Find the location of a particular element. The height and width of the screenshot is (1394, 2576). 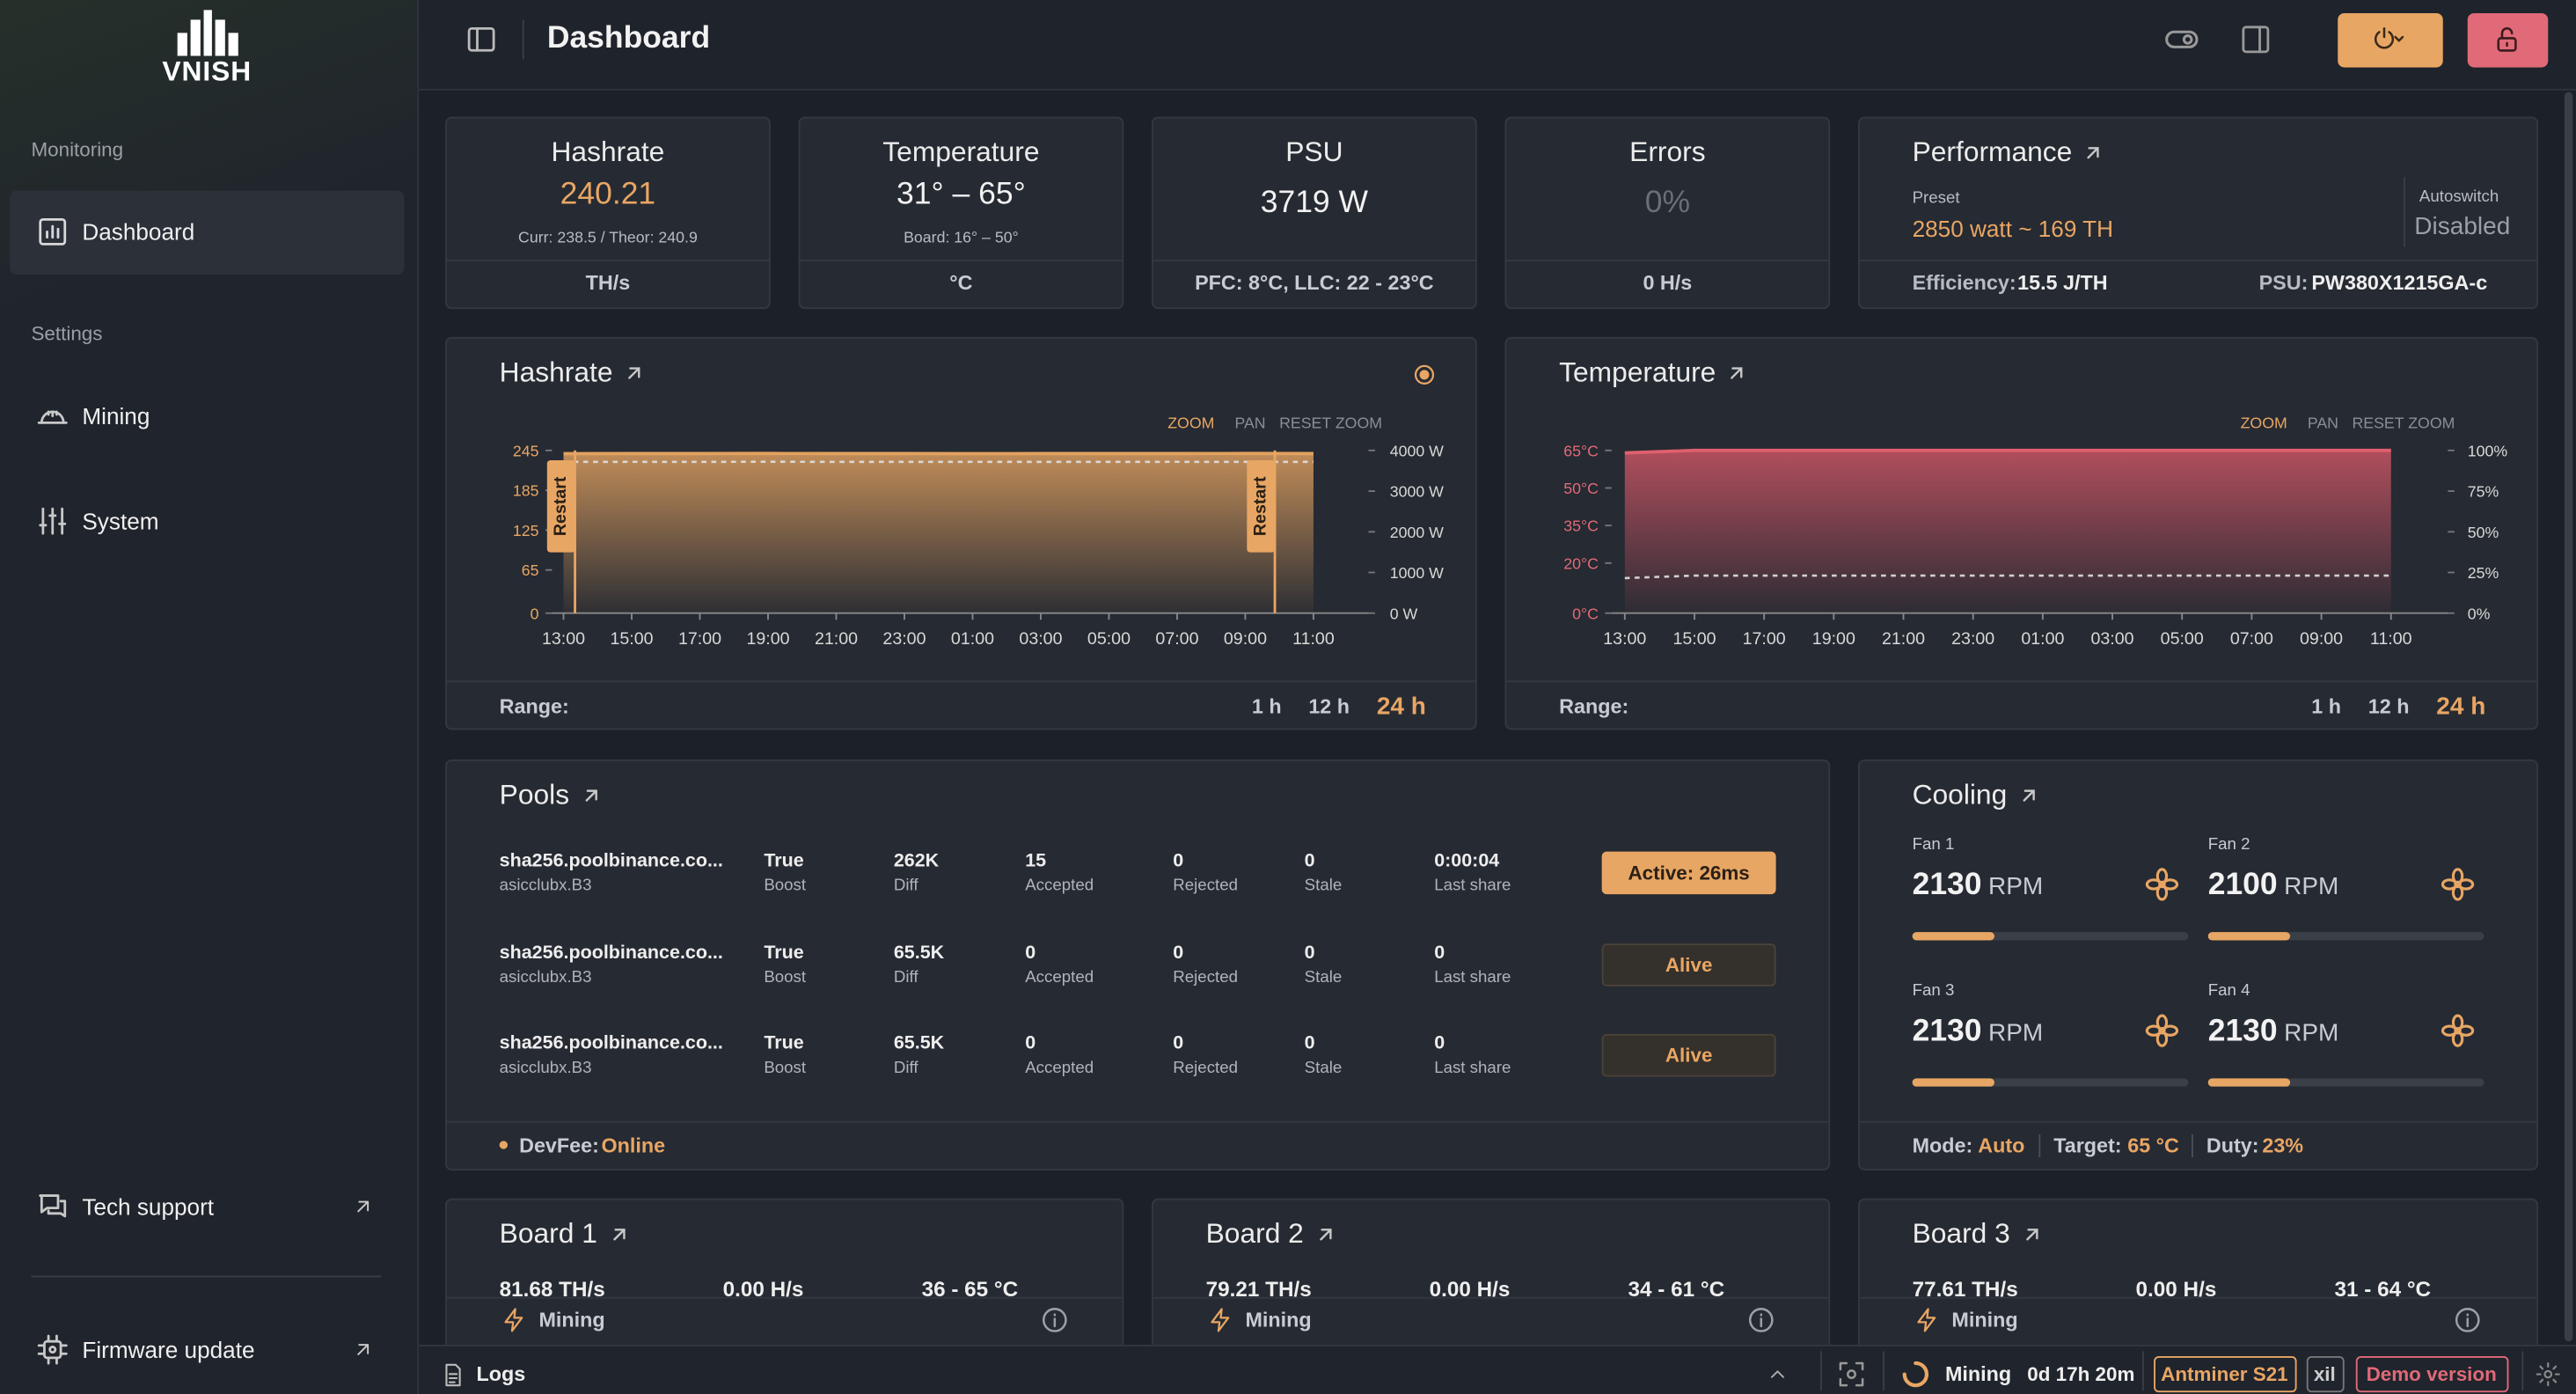

pool-accepted: 0 is located at coordinates (1030, 954).